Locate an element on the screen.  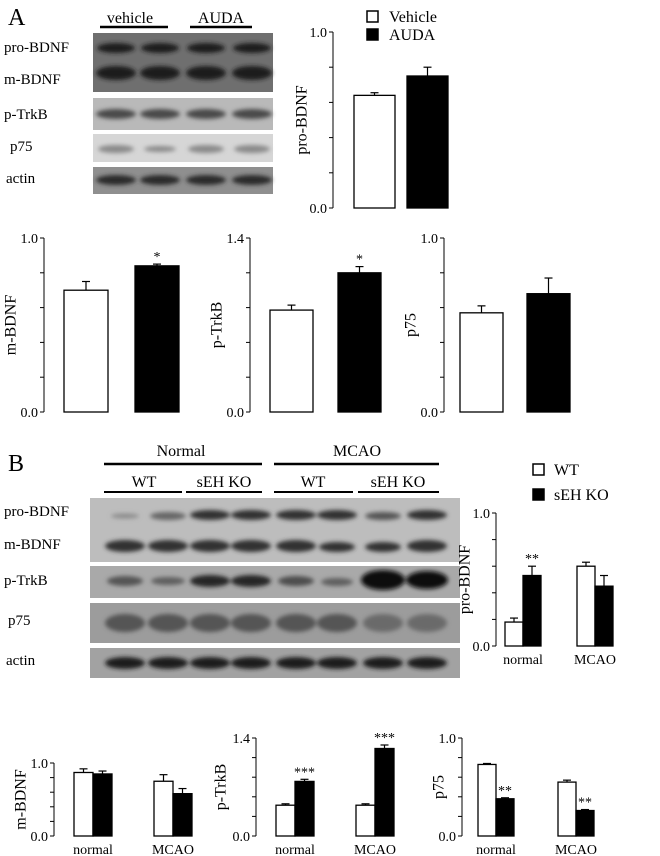
bar-chart-1: 0.0 1.0 pro-BDNF is located at coordinates (371, 121).